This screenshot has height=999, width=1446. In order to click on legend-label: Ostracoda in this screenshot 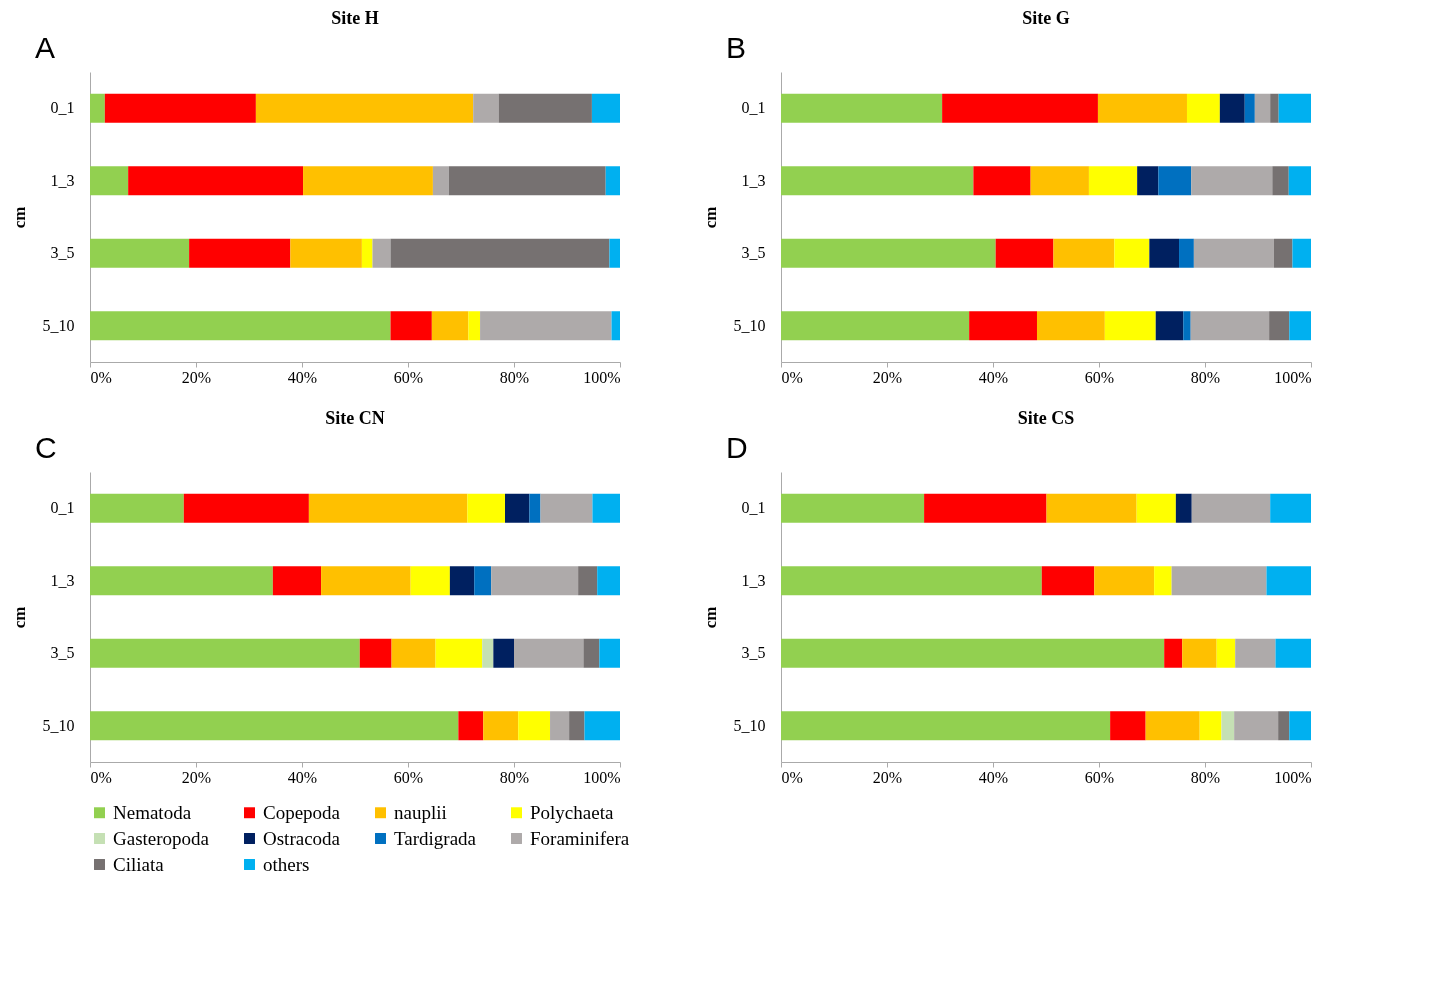, I will do `click(302, 838)`.